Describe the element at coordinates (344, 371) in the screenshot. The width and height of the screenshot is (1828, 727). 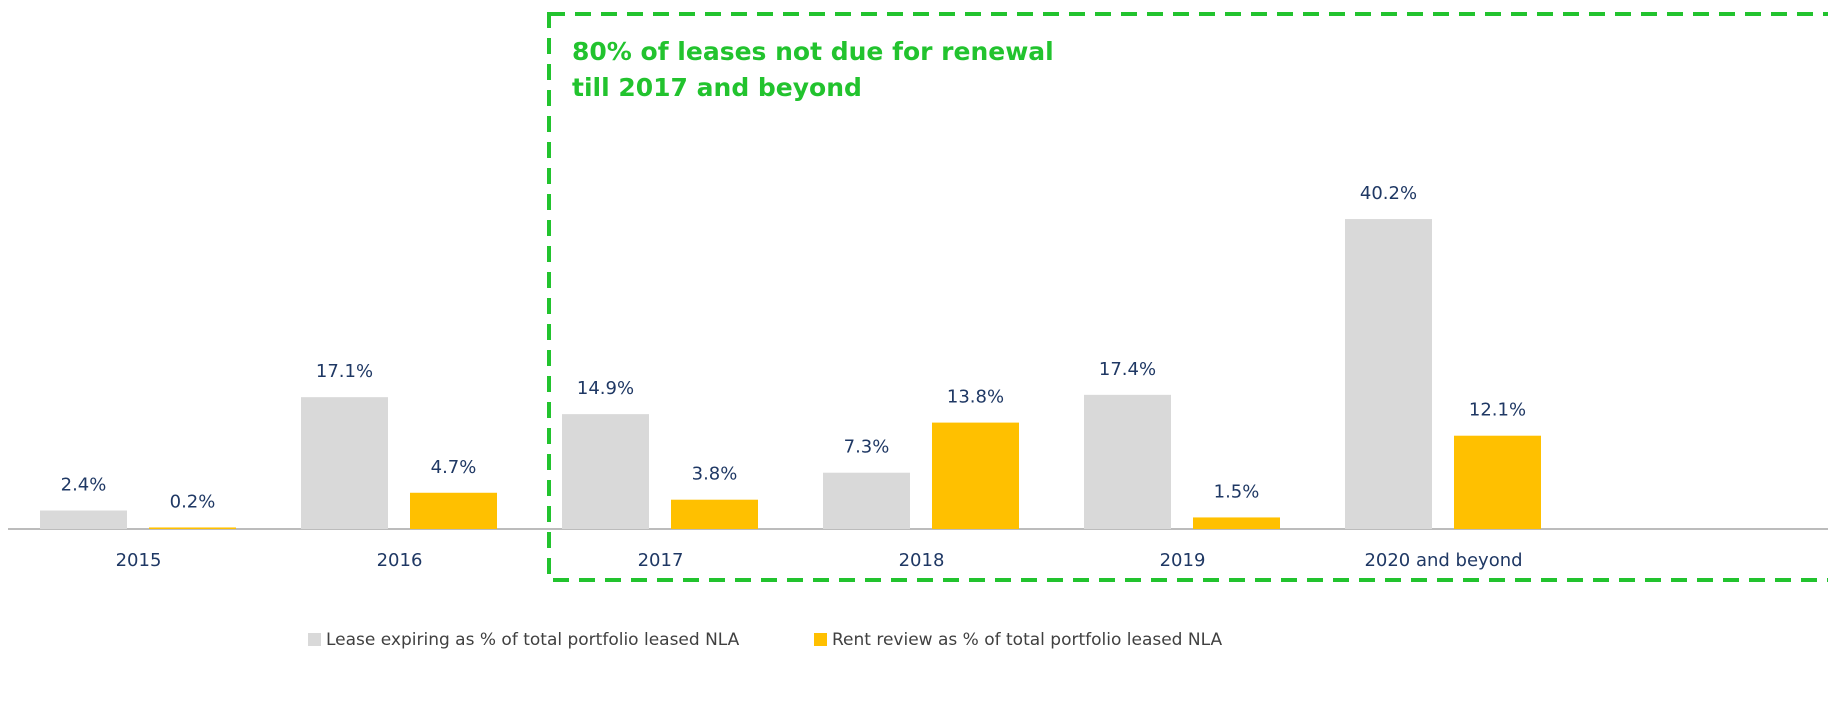
I see `data-label: 17.1%` at that location.